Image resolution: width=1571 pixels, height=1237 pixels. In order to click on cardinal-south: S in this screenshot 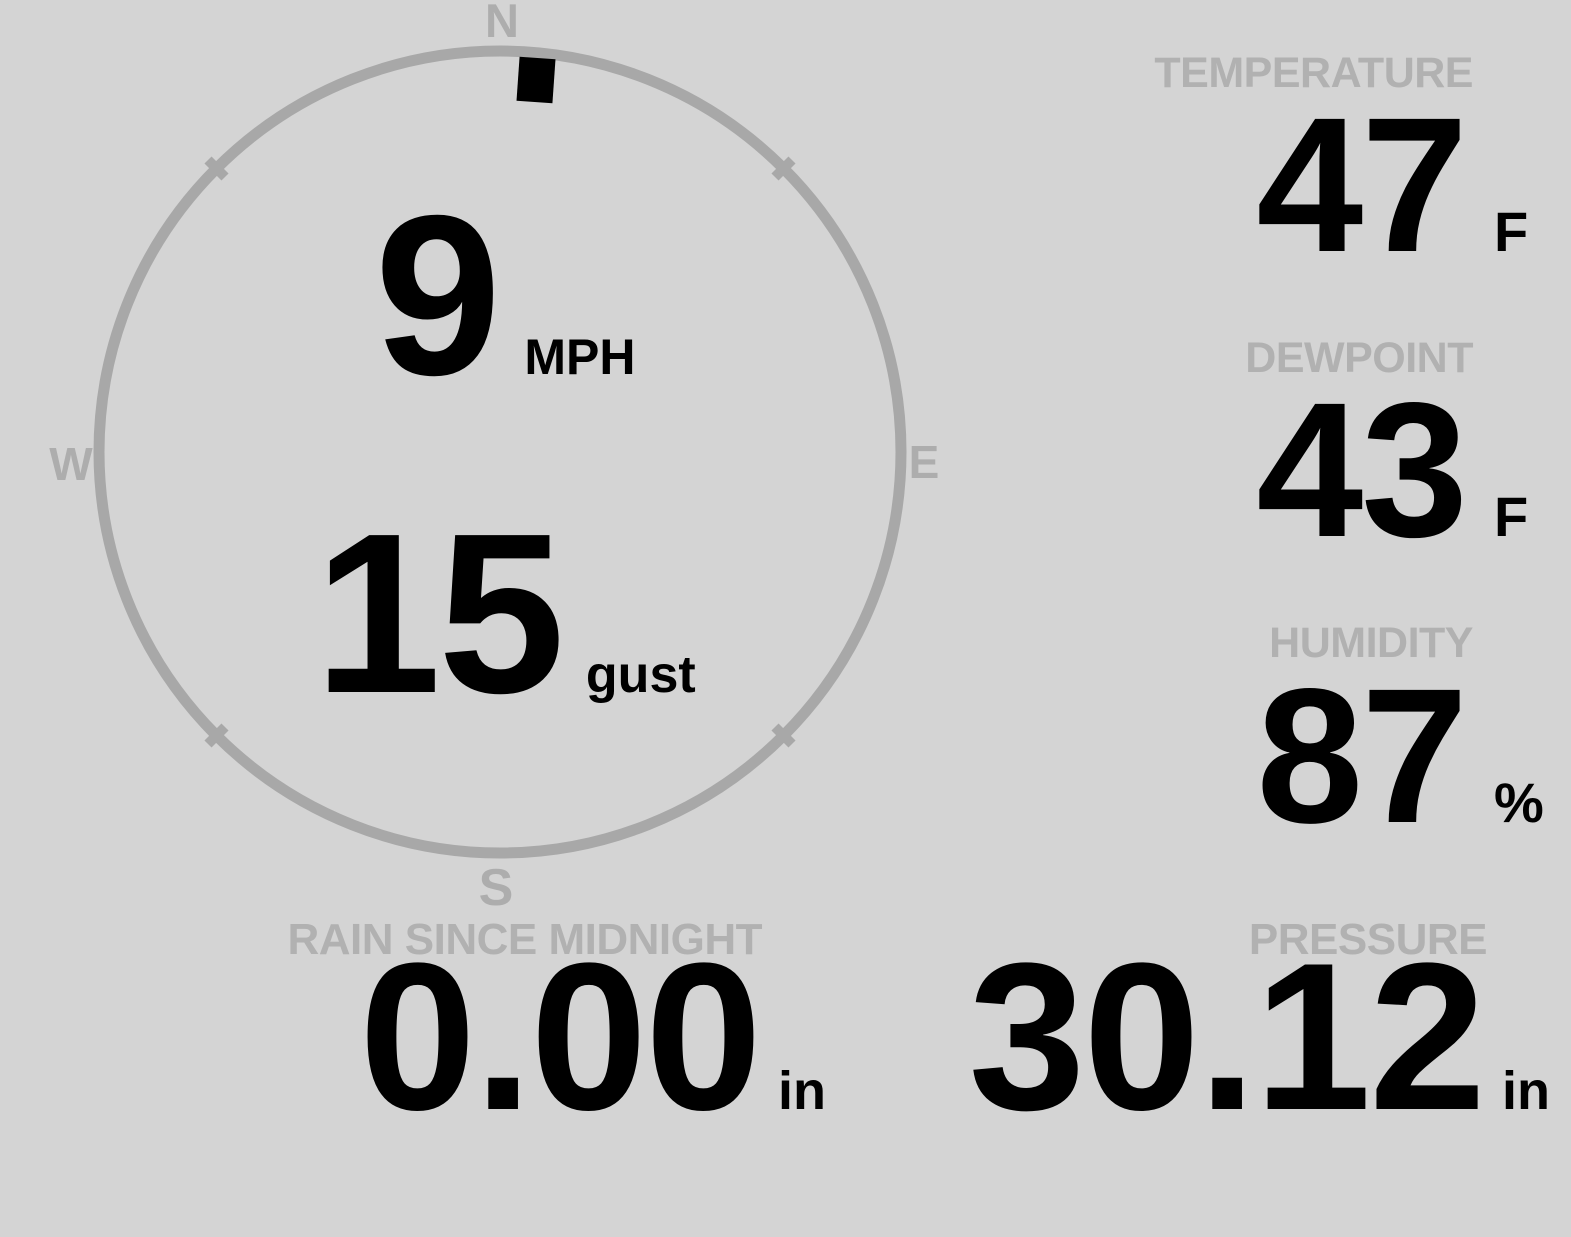, I will do `click(496, 888)`.